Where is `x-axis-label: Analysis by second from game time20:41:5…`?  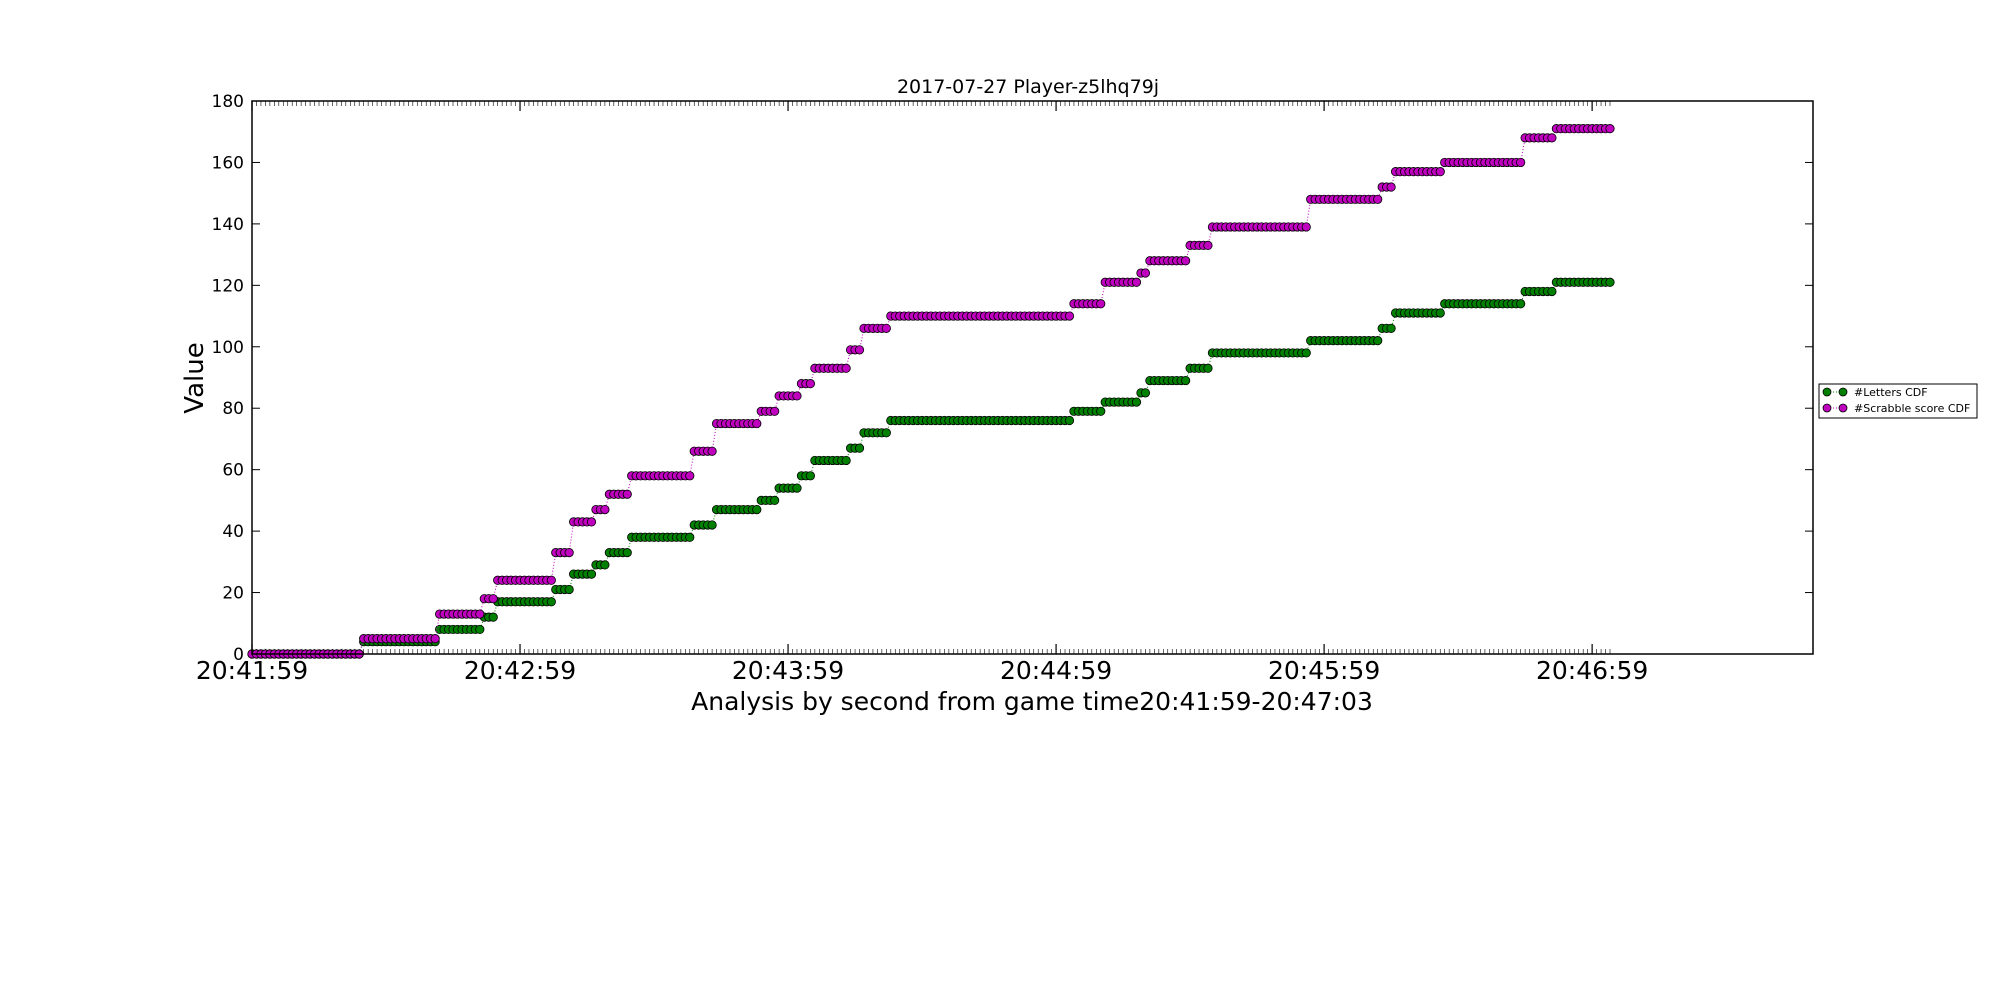 x-axis-label: Analysis by second from game time20:41:5… is located at coordinates (1032, 701).